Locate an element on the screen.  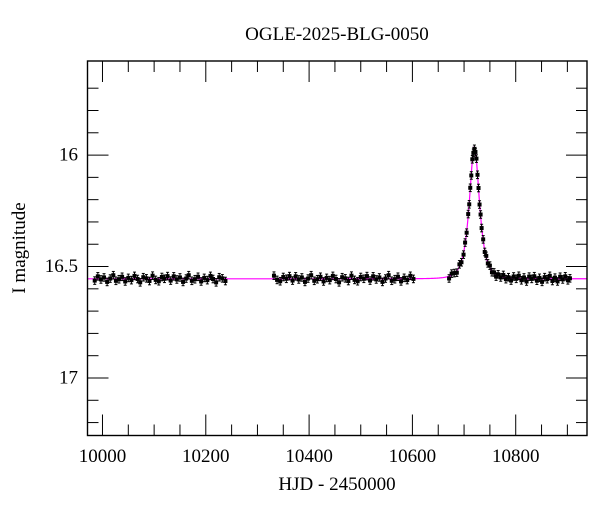
chart-title: OGLE-2025-BLG-0050 is located at coordinates (337, 34).